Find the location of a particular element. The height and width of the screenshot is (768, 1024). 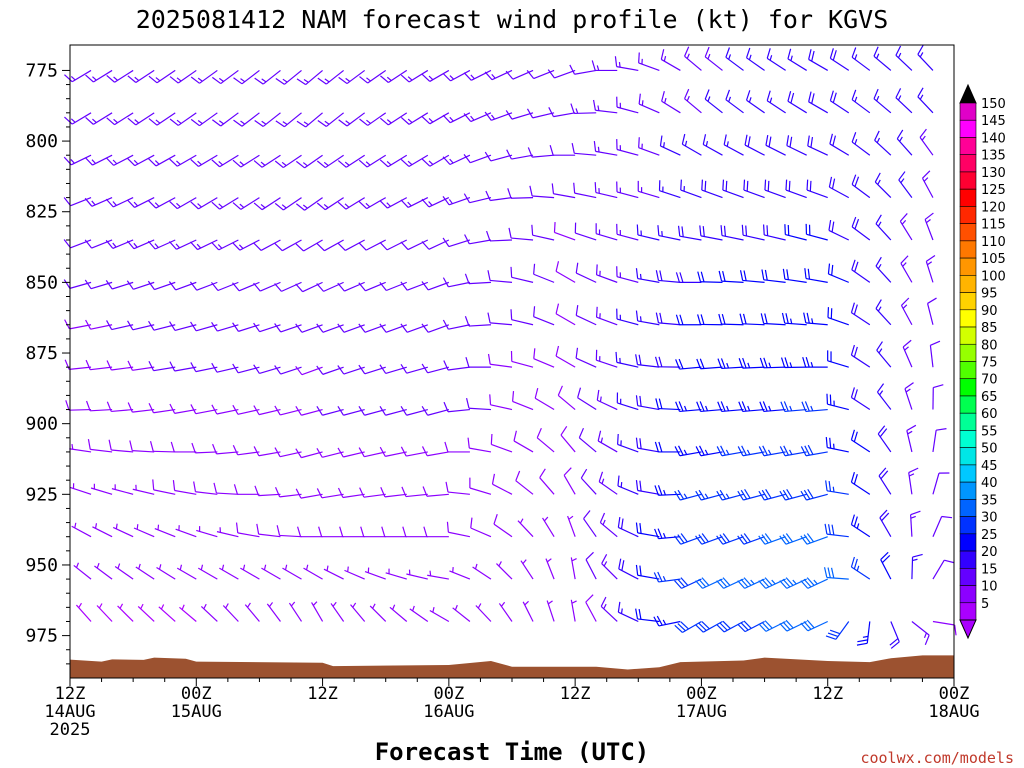

colorbar-label: 115 is located at coordinates (993, 225).